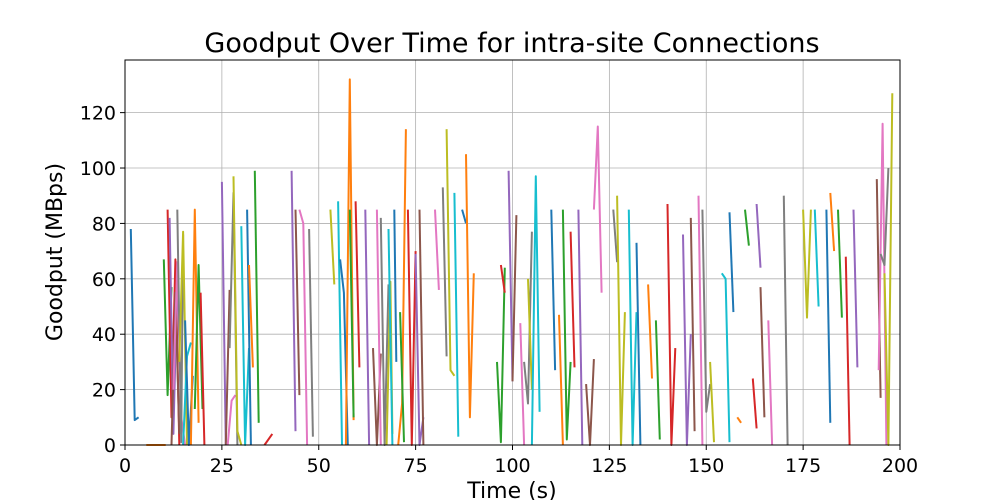  Describe the element at coordinates (125, 466) in the screenshot. I see `x-tick-label: 0` at that location.